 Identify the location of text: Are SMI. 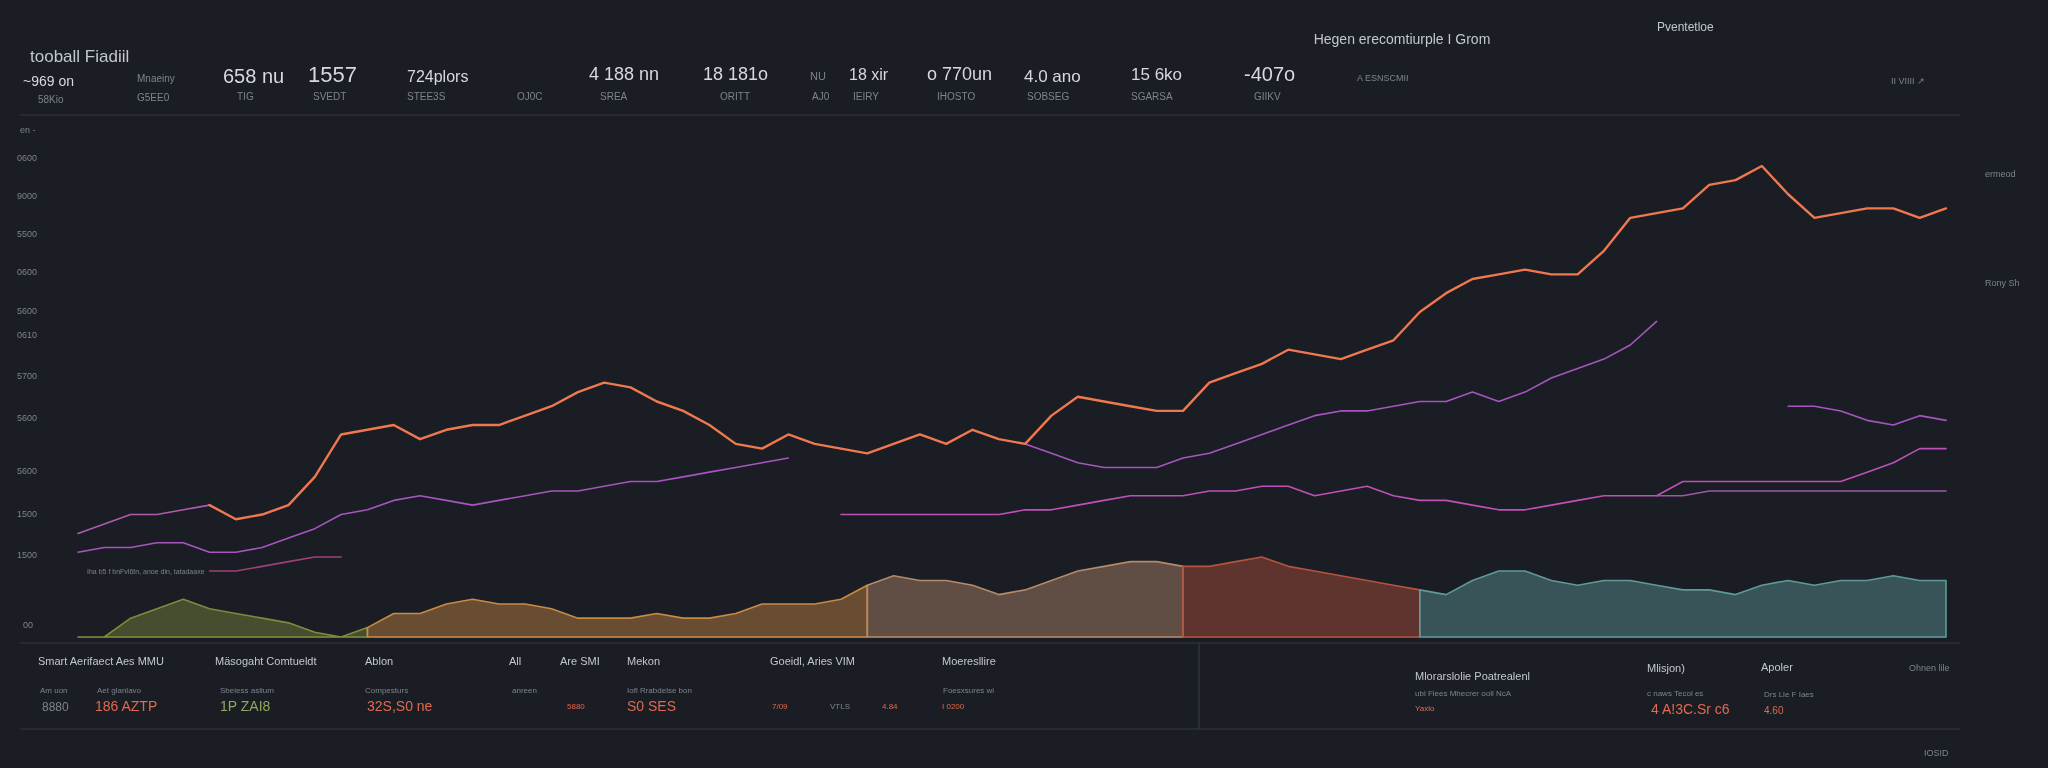
(580, 661).